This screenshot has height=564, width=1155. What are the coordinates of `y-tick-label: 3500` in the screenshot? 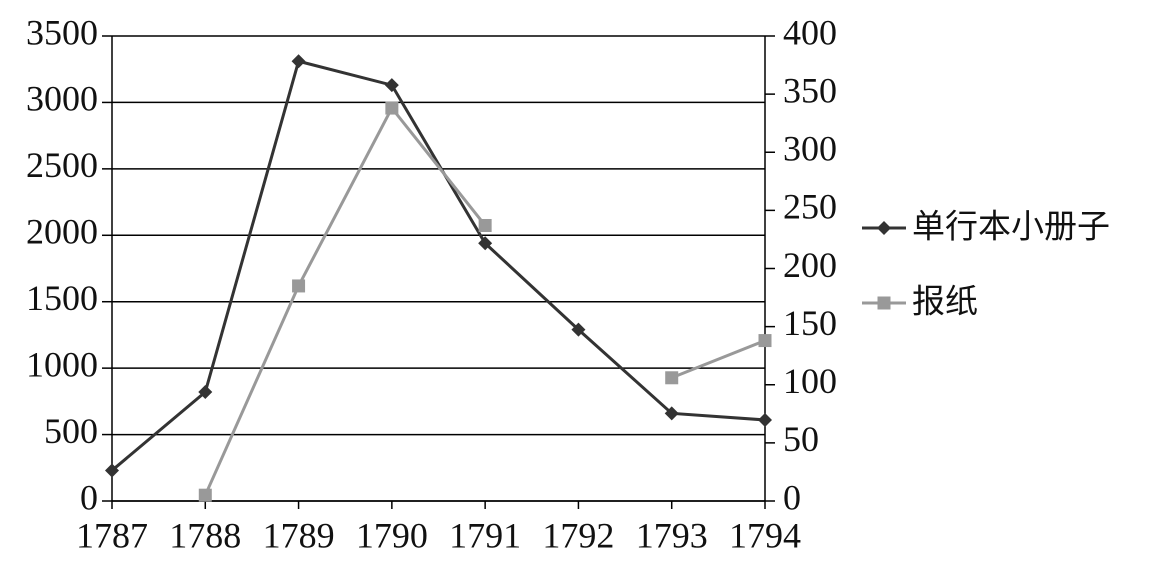 It's located at (62, 32).